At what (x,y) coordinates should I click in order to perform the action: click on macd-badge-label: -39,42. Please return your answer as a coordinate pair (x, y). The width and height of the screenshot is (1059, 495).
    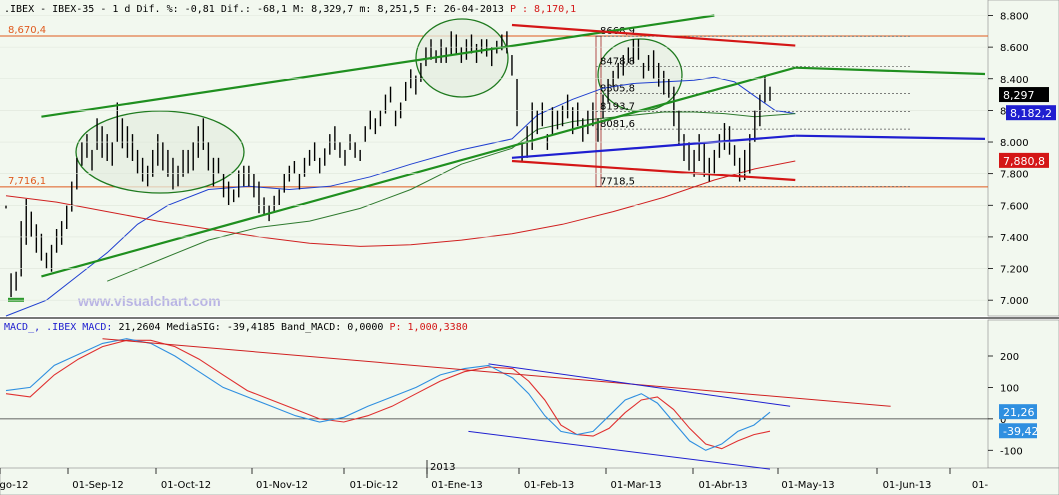
    Looking at the image, I should click on (1020, 431).